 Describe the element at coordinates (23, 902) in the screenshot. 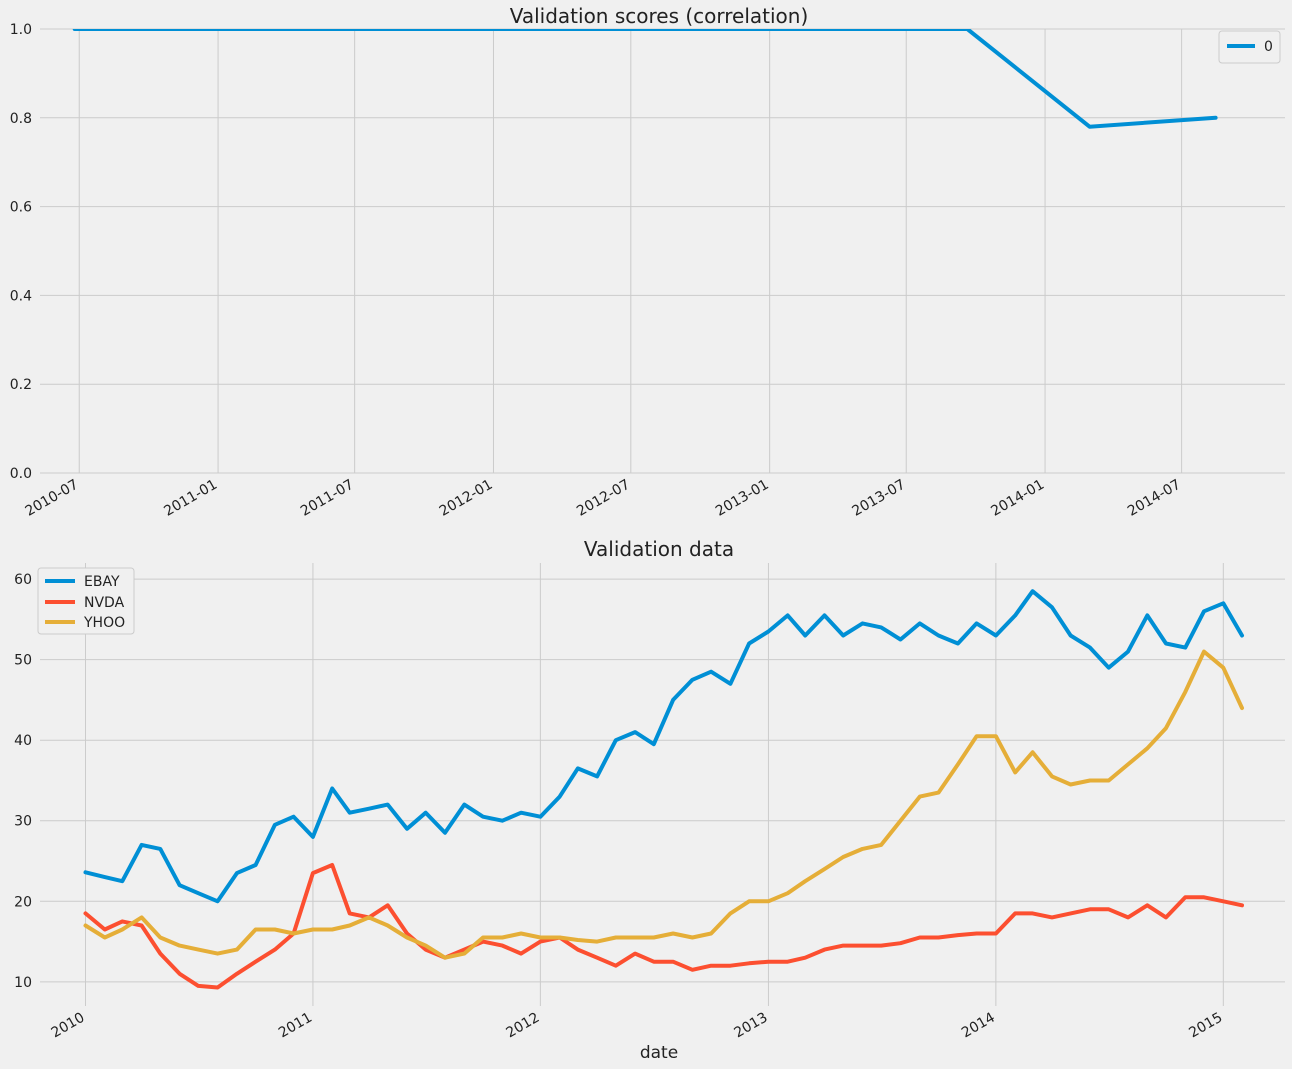

I see `y-tick-label: 20` at that location.